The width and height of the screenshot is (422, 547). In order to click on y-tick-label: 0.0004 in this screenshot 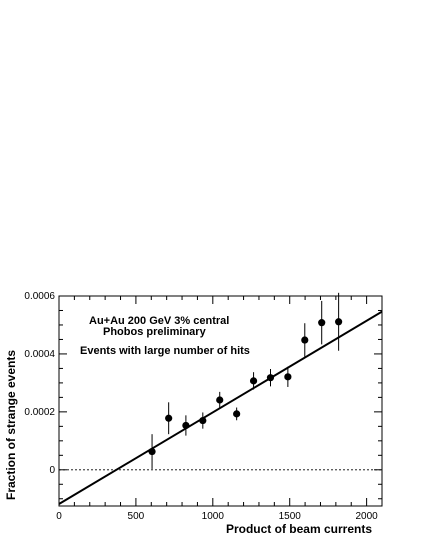, I will do `click(39, 354)`.